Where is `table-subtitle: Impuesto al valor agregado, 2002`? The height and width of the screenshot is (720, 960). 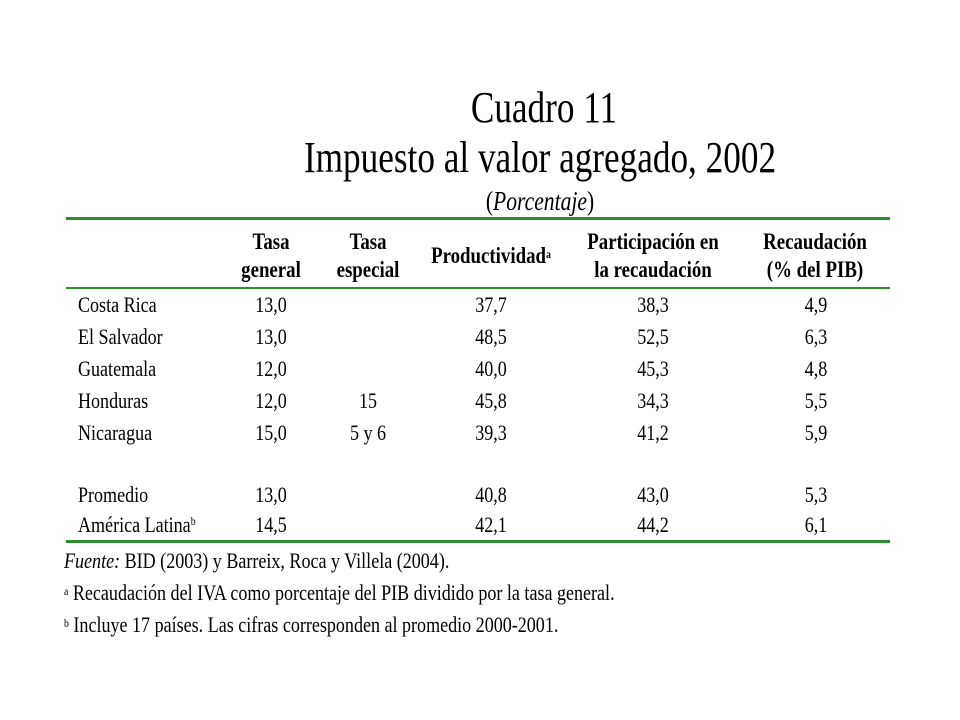 table-subtitle: Impuesto al valor agregado, 2002 is located at coordinates (540, 157).